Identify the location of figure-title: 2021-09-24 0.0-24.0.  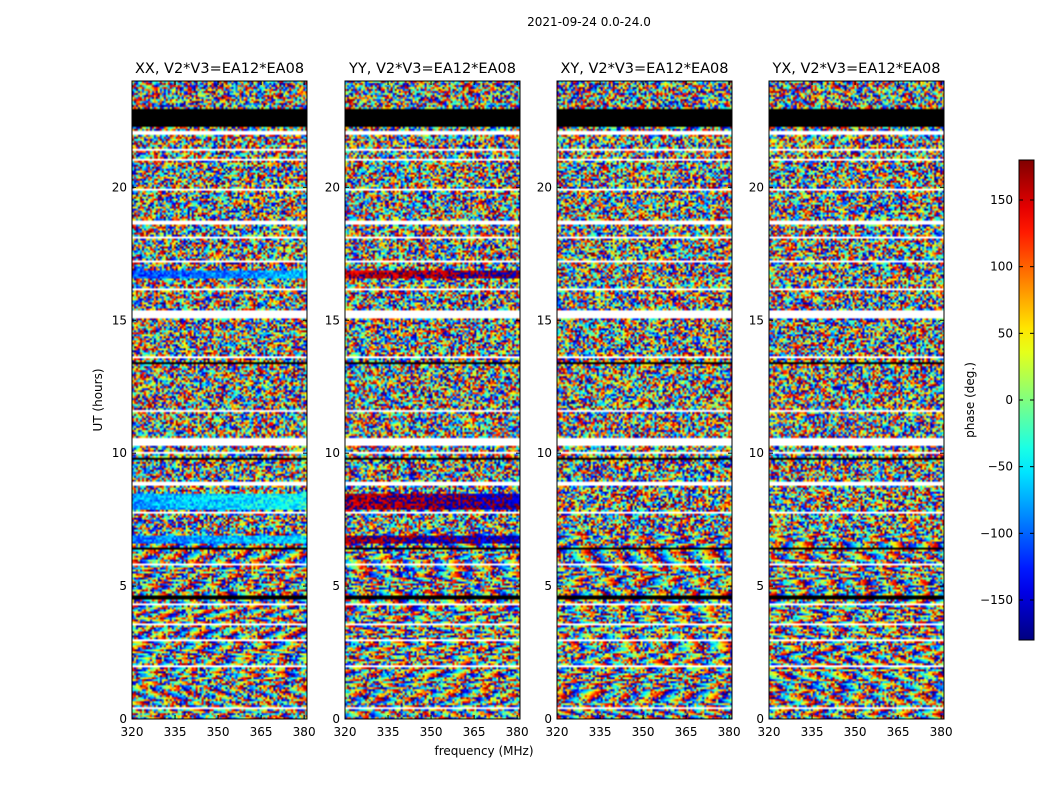
(589, 22).